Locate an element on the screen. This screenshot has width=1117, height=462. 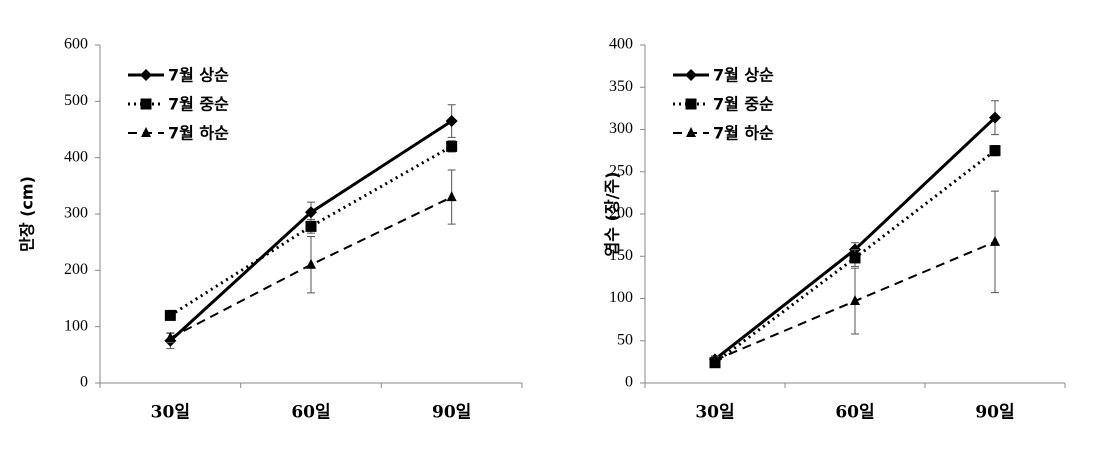
y-tick-label: 250 is located at coordinates (621, 170).